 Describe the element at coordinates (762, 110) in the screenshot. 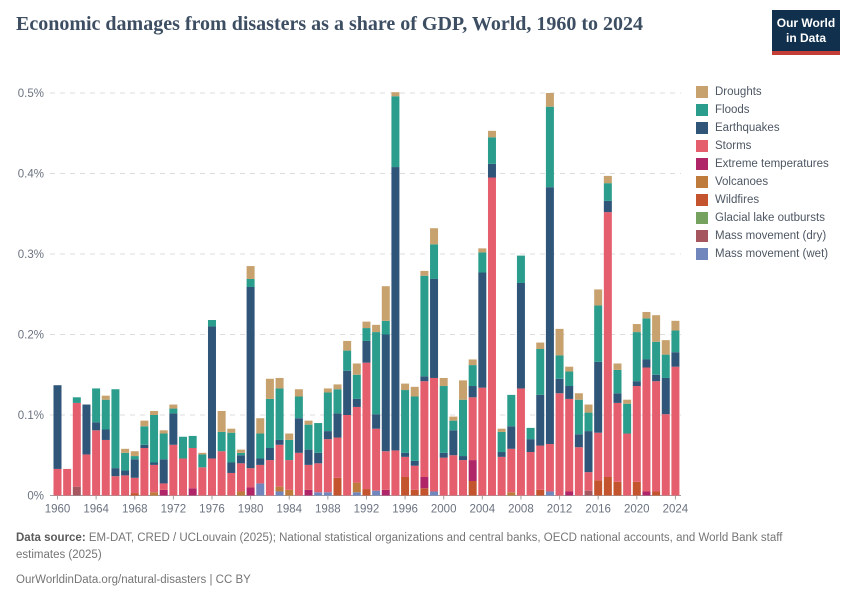

I see `legend-item: Floods` at that location.